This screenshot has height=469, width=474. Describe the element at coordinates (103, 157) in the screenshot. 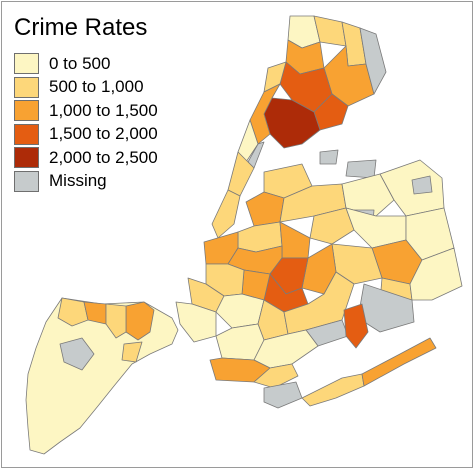

I see `legend-label: 2,000 to 2,500` at that location.